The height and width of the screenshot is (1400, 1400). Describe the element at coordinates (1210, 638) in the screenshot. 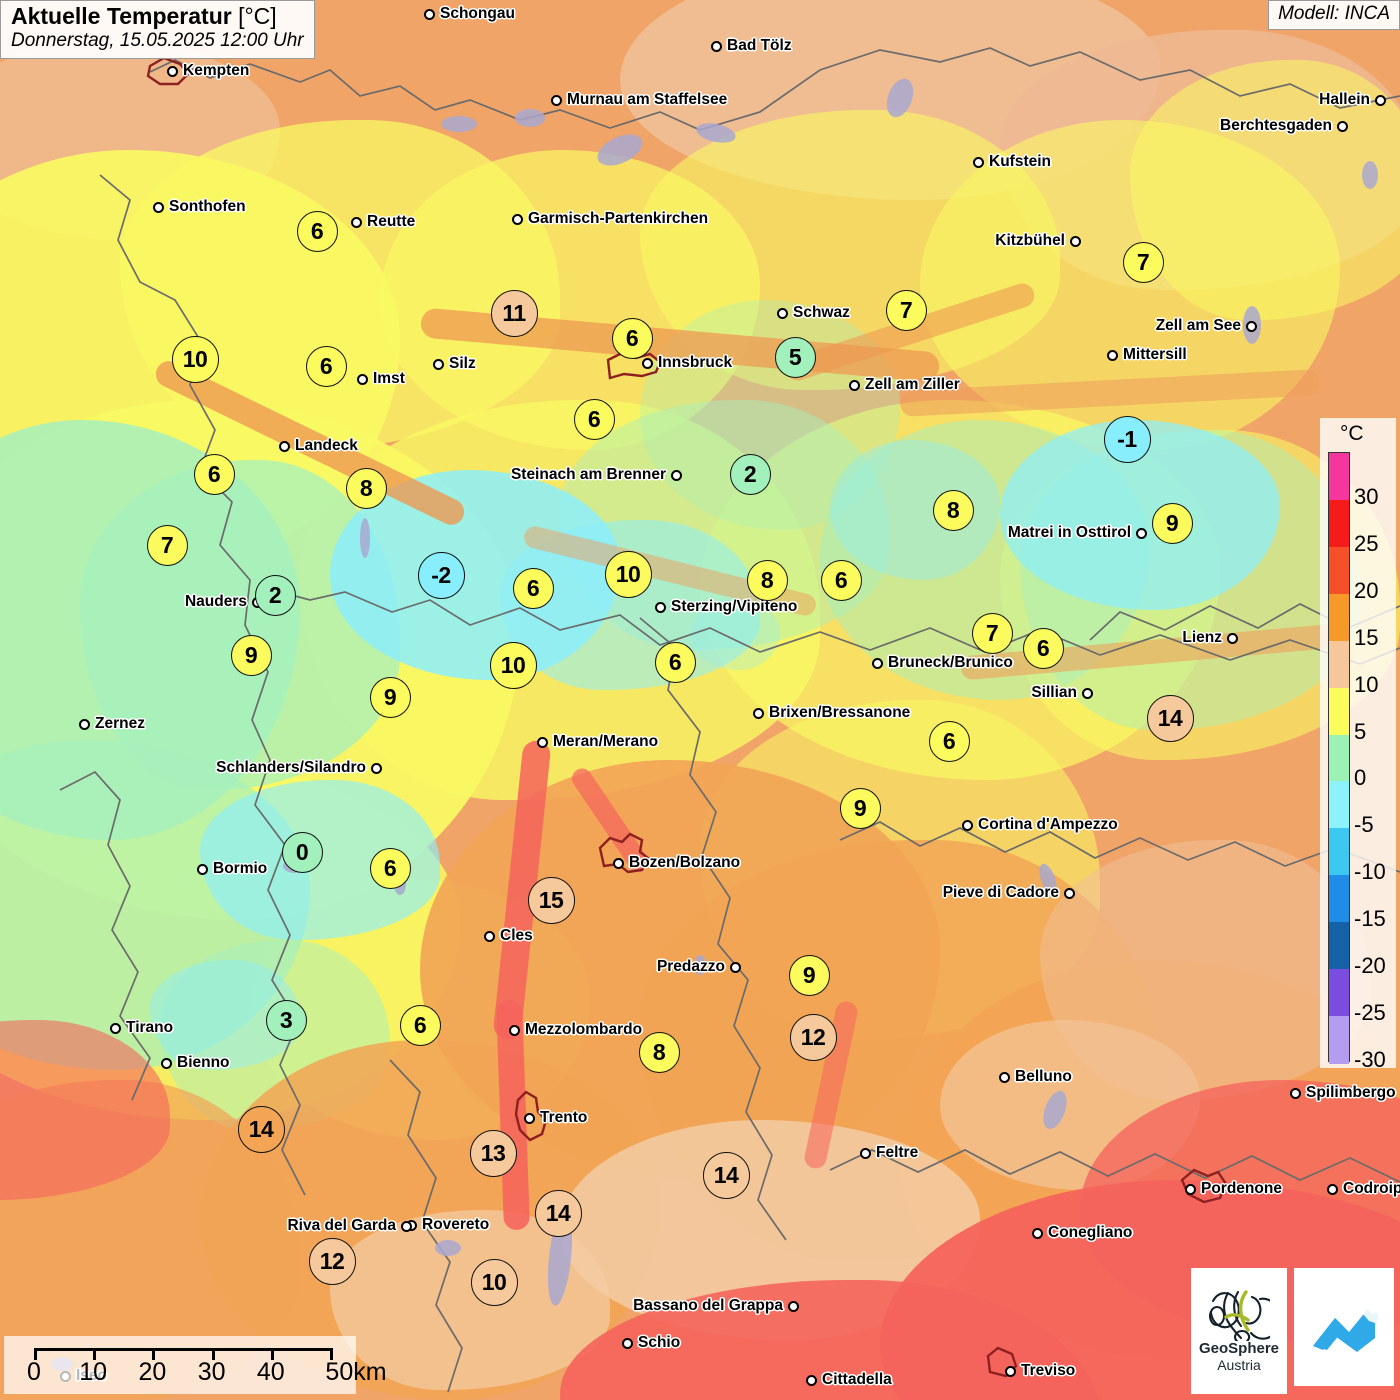

I see `city-marker: Lienz` at that location.